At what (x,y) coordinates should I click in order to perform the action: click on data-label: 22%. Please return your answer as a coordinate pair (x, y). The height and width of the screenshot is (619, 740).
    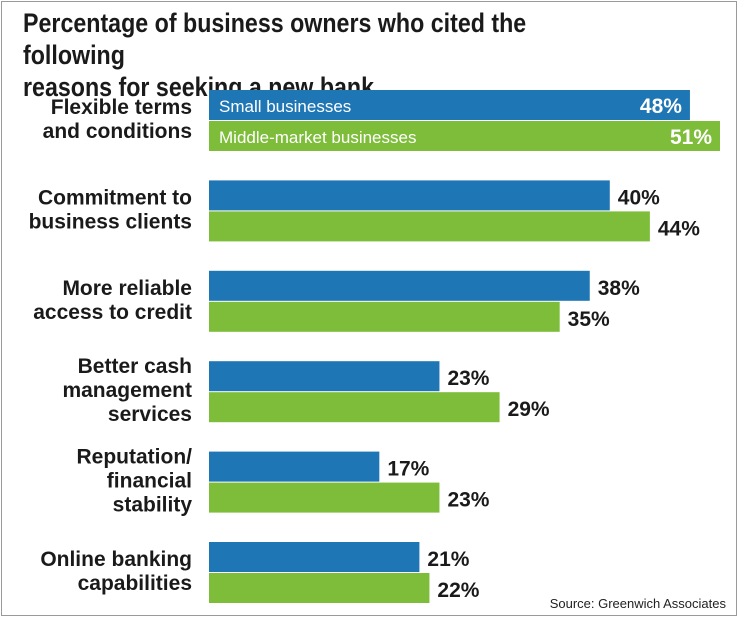
    Looking at the image, I should click on (458, 590).